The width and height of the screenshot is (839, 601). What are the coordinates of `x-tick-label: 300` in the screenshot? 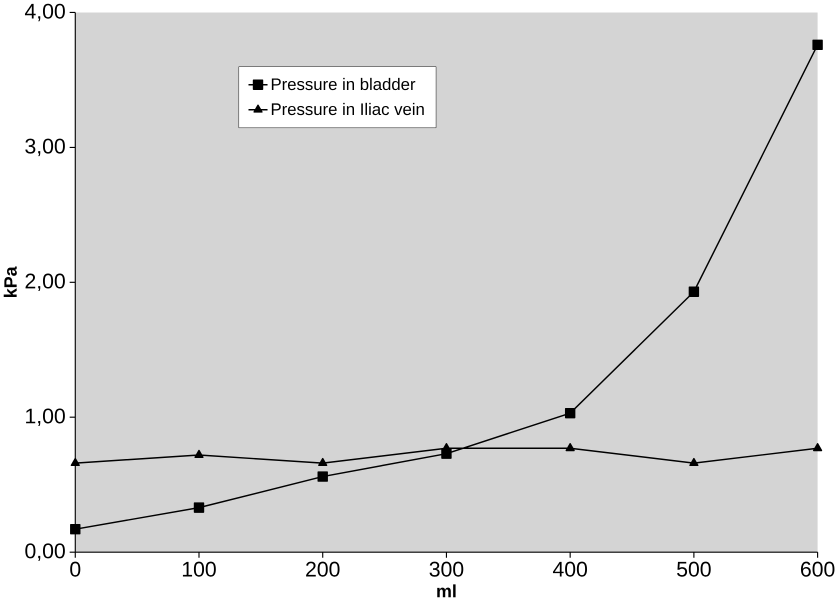 It's located at (447, 569).